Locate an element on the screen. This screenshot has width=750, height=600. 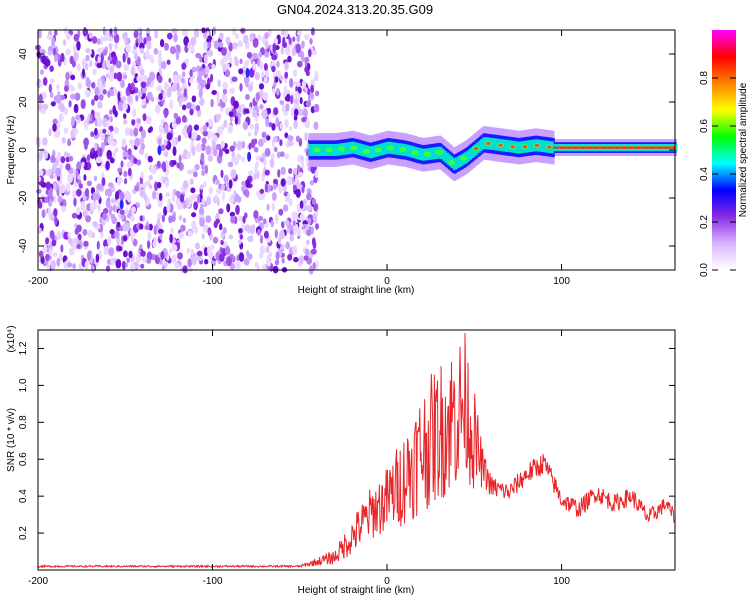
snr-y-tick-label: 0.2 is located at coordinates (23, 533).